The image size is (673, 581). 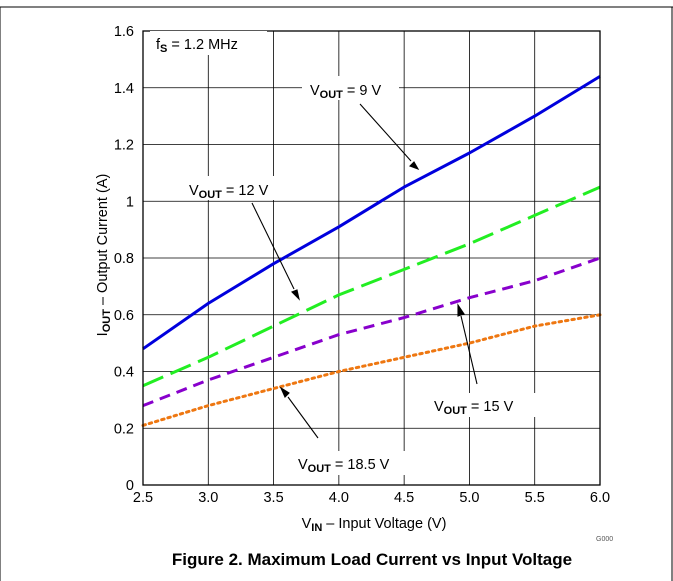 I want to click on series-label-12v: VOUT = 12 V, so click(x=229, y=192).